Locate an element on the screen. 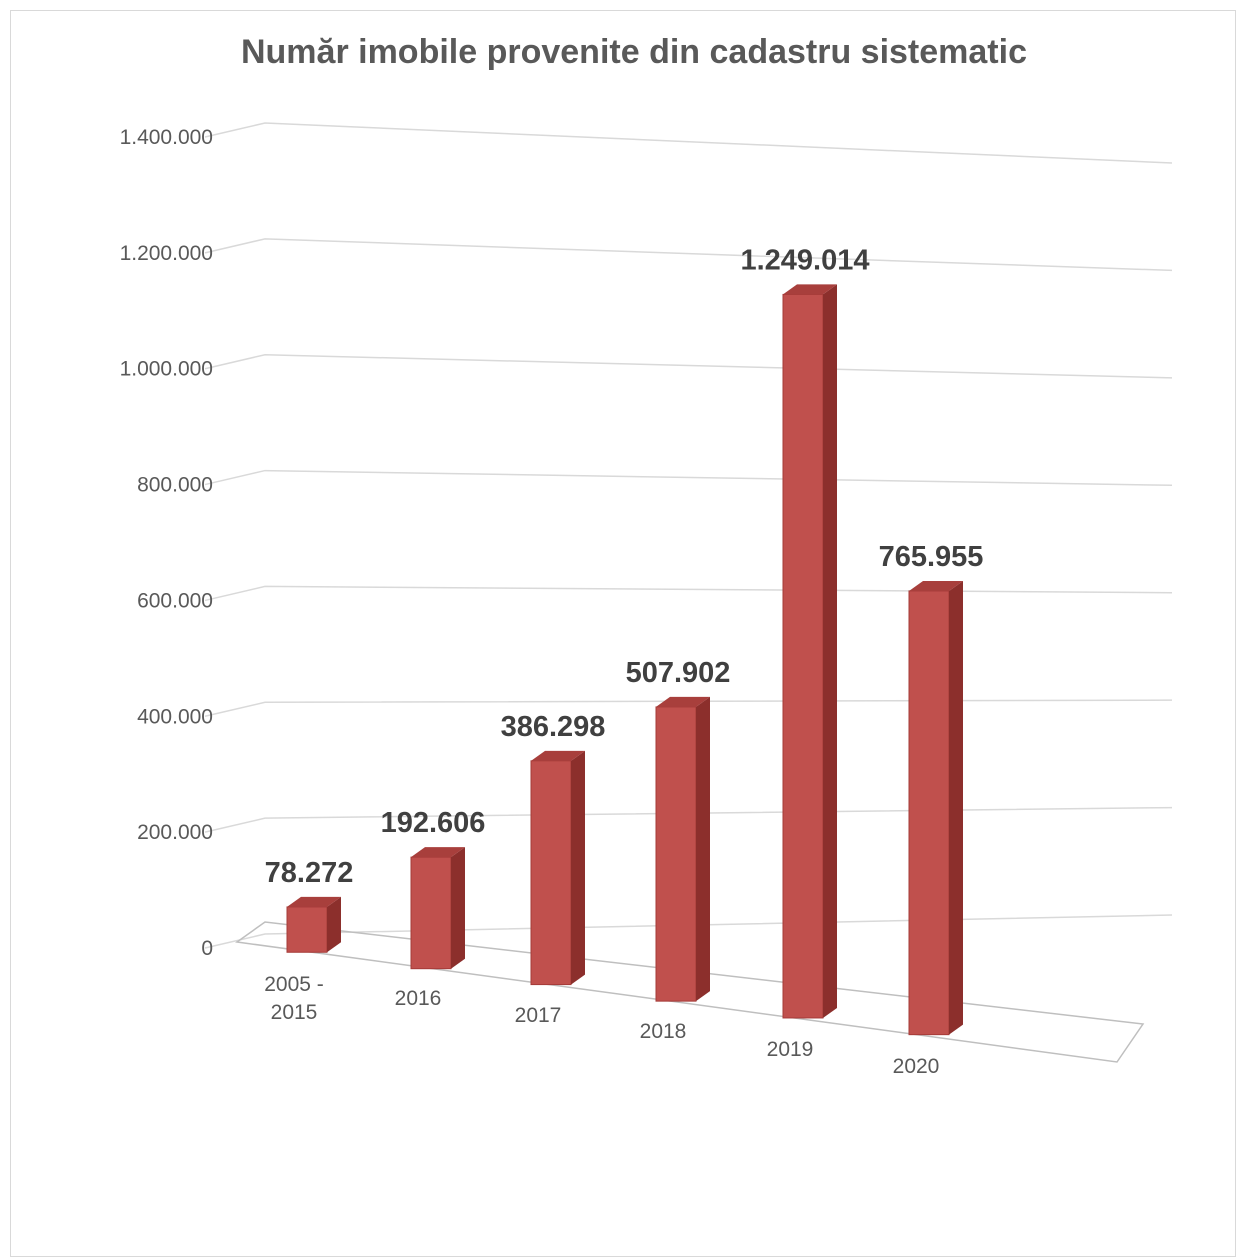  category-label: 2015 is located at coordinates (294, 1012).